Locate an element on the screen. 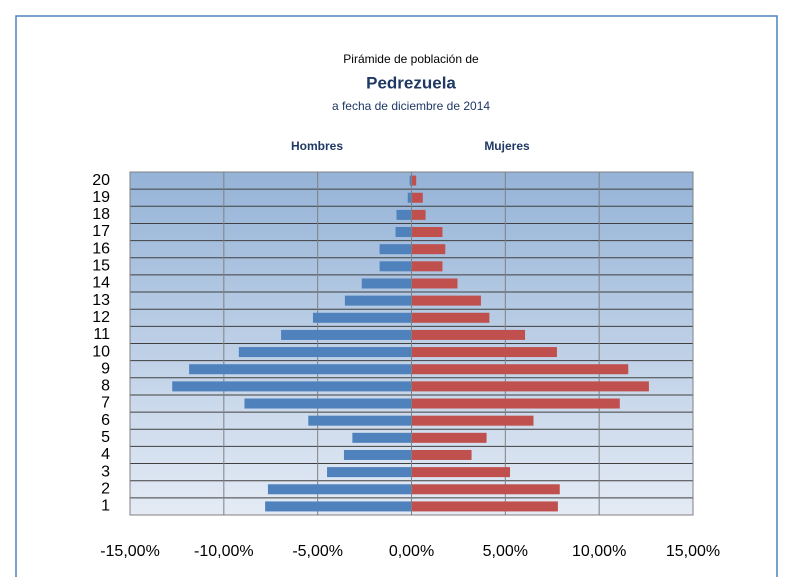 The width and height of the screenshot is (792, 577). y-tick-label: 16 is located at coordinates (101, 248).